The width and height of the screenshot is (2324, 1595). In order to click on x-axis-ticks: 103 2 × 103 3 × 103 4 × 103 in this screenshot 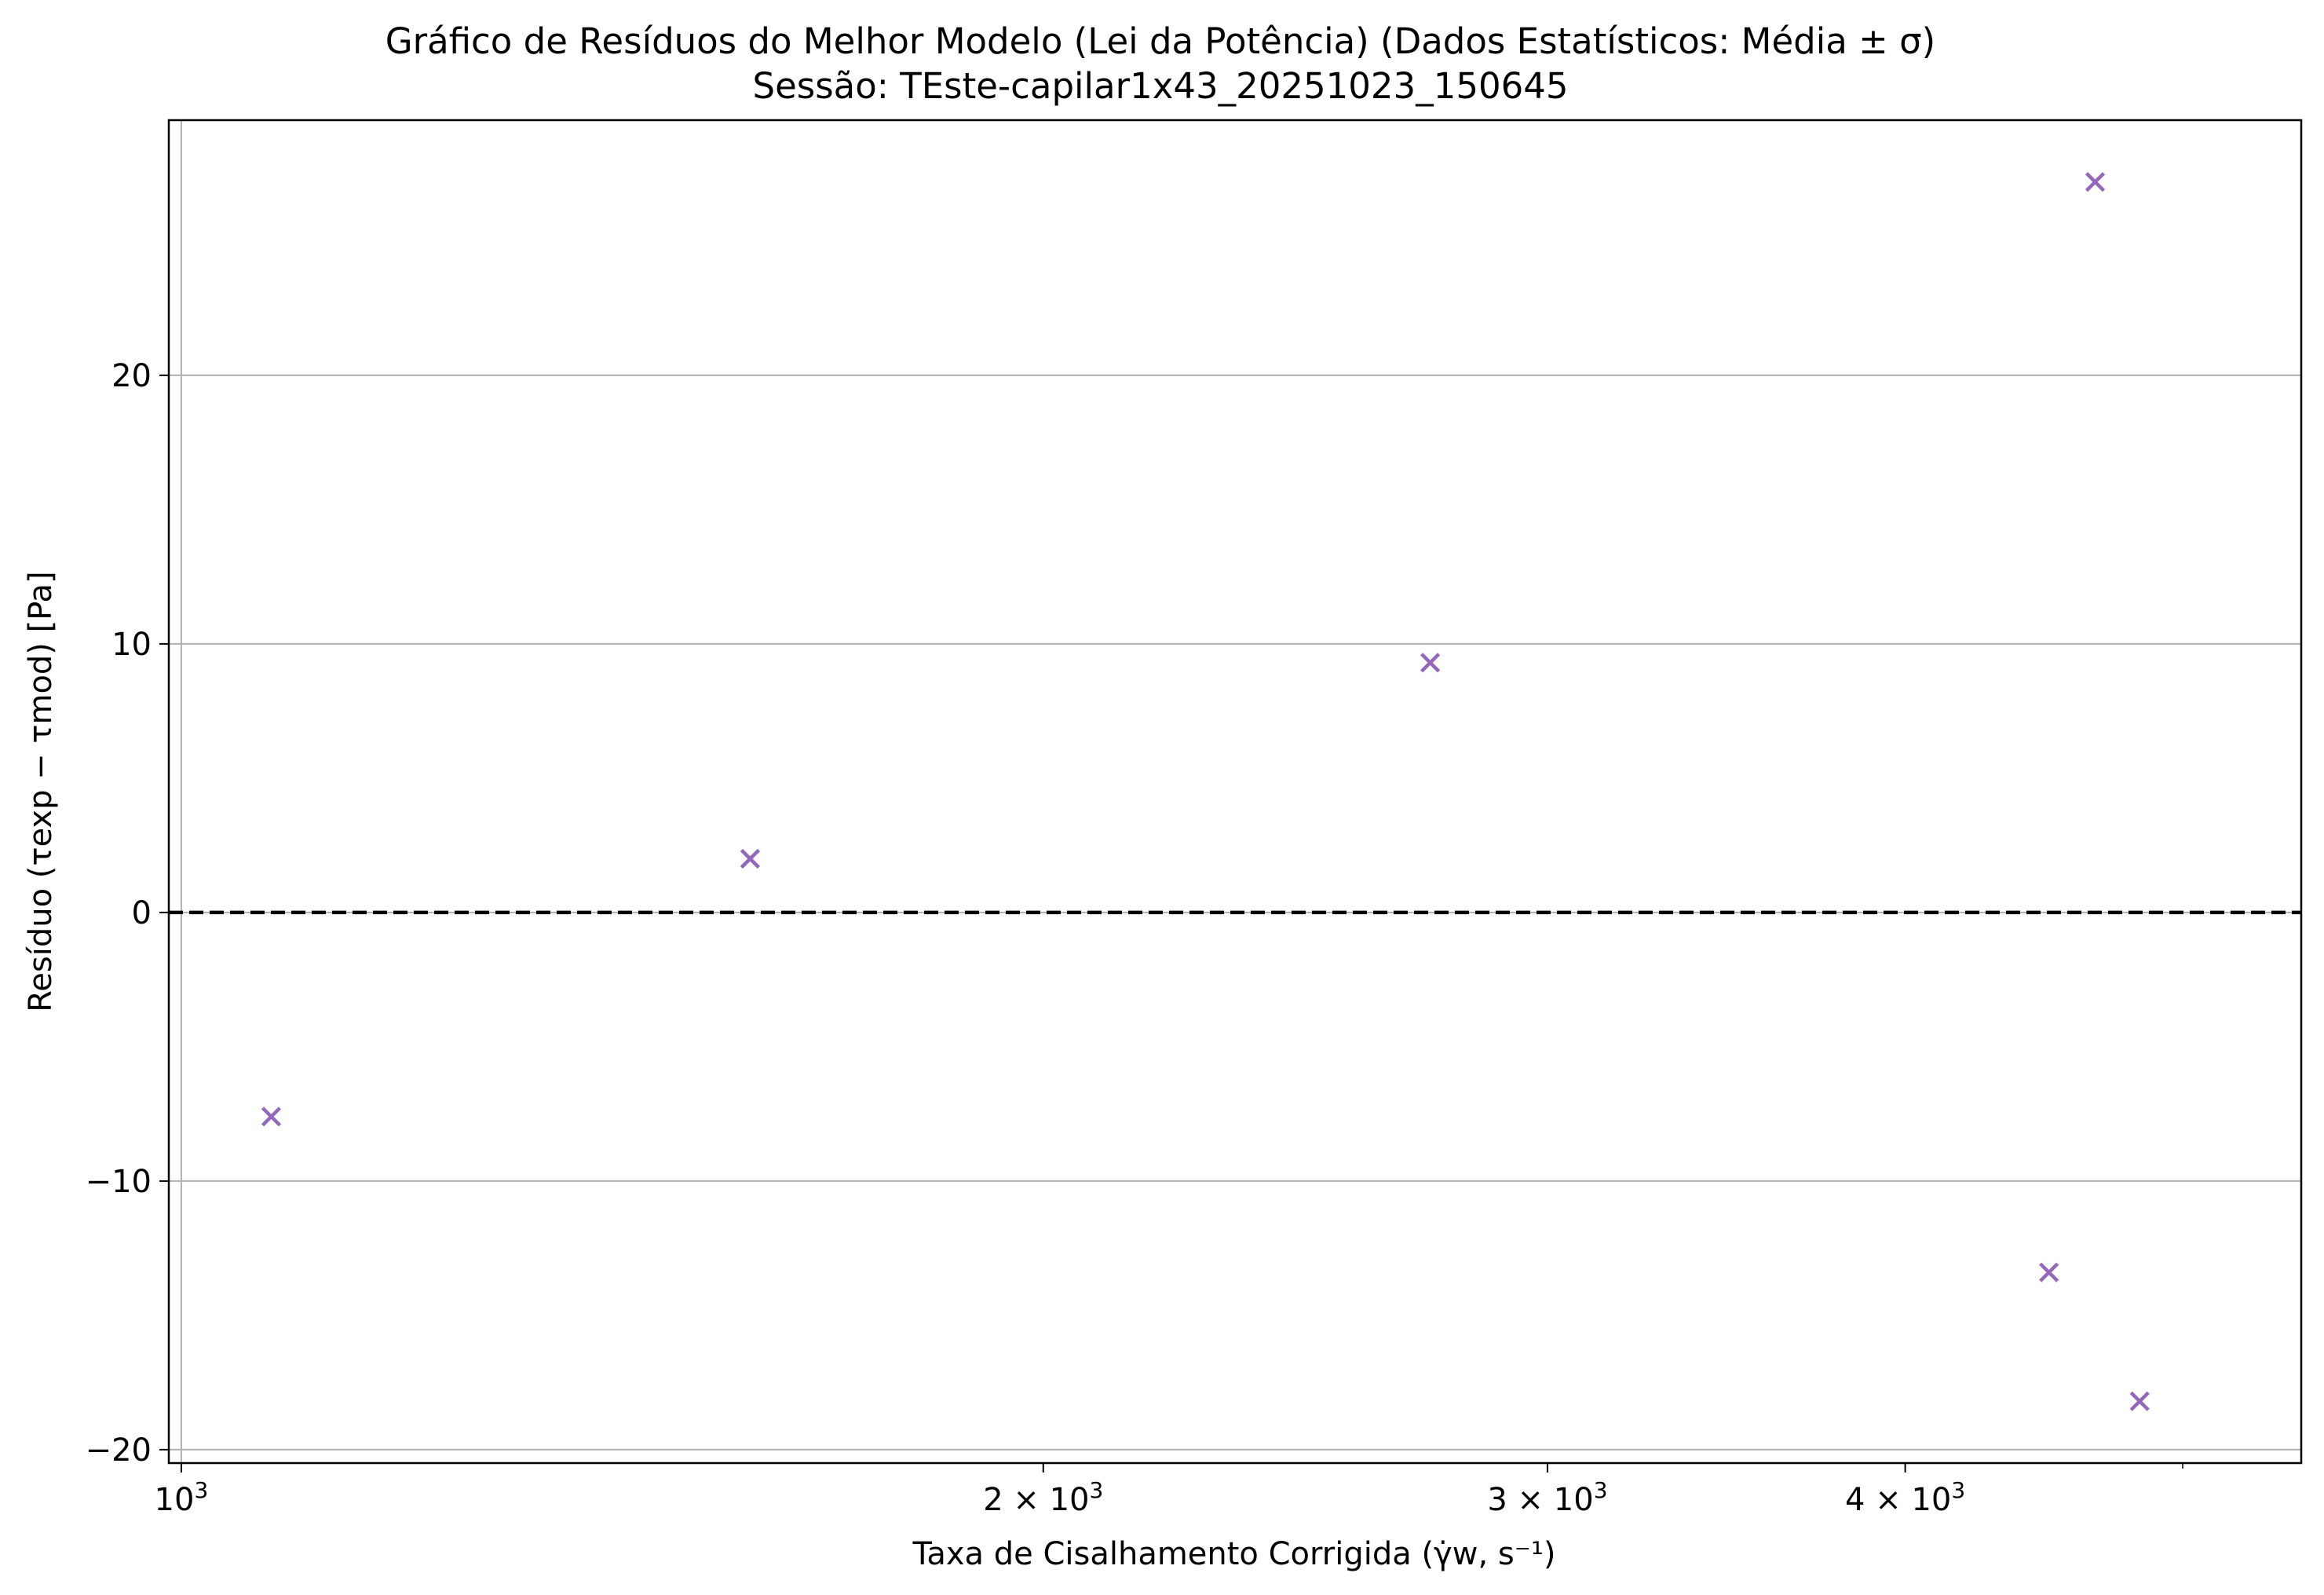, I will do `click(1060, 1490)`.